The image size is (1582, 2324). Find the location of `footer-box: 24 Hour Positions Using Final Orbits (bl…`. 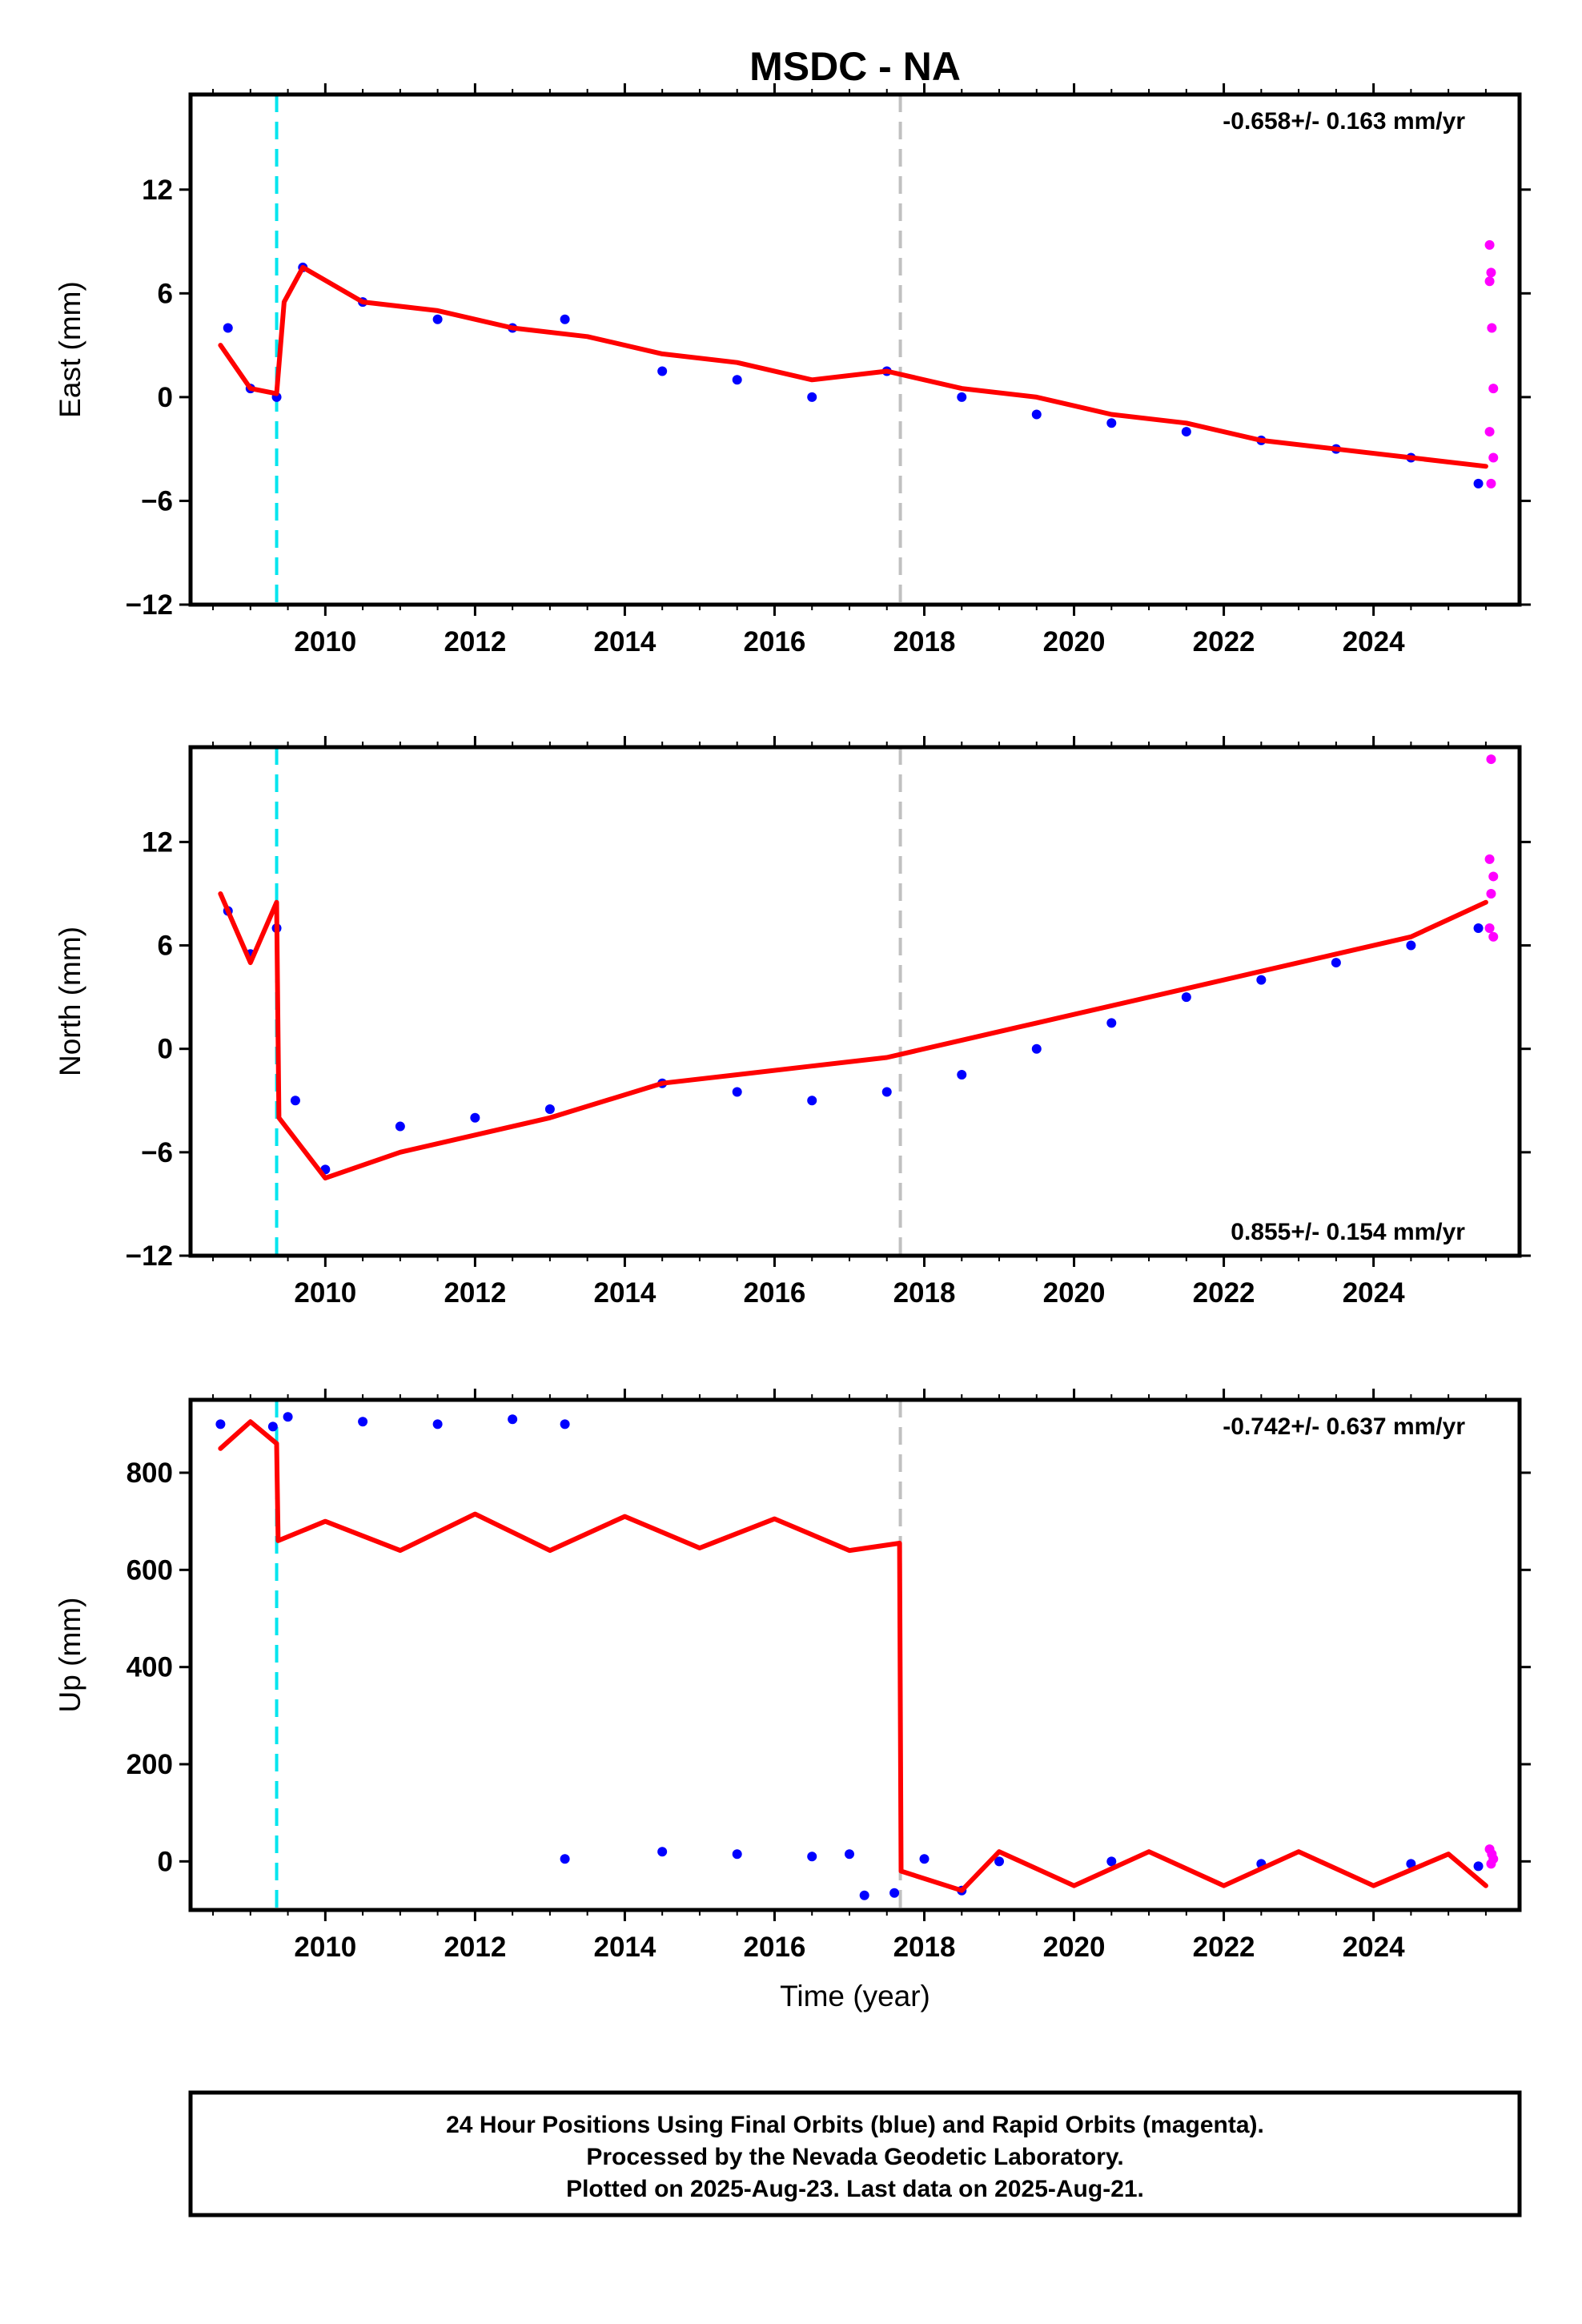

footer-box: 24 Hour Positions Using Final Orbits (bl… is located at coordinates (855, 2153).